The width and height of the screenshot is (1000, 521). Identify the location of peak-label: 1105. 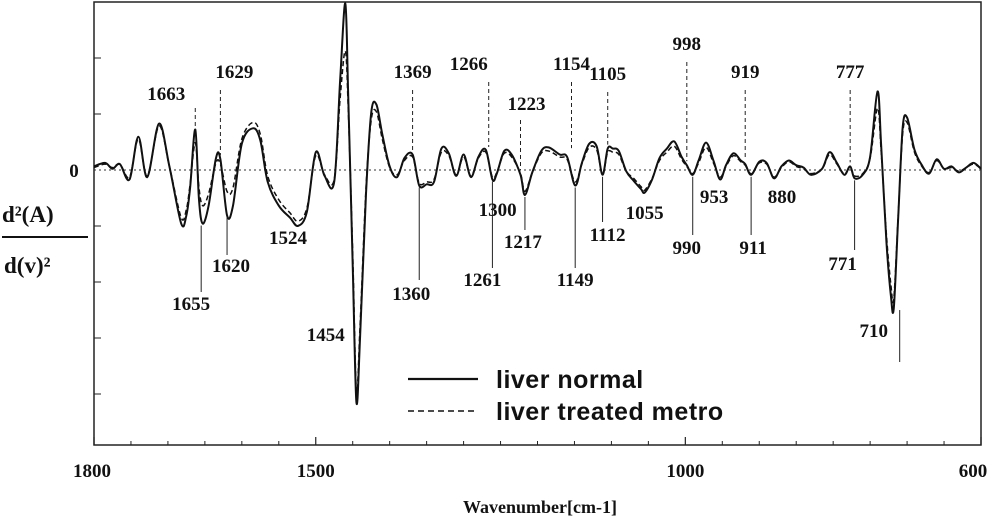
(607, 74).